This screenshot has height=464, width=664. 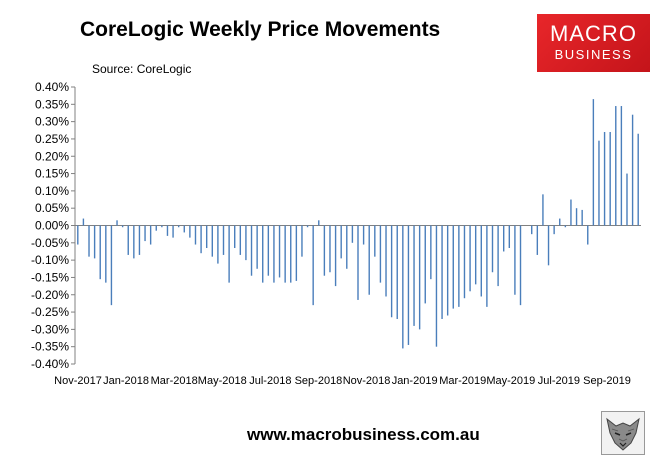 What do you see at coordinates (126, 381) in the screenshot?
I see `x-tick-label: Jan-2018` at bounding box center [126, 381].